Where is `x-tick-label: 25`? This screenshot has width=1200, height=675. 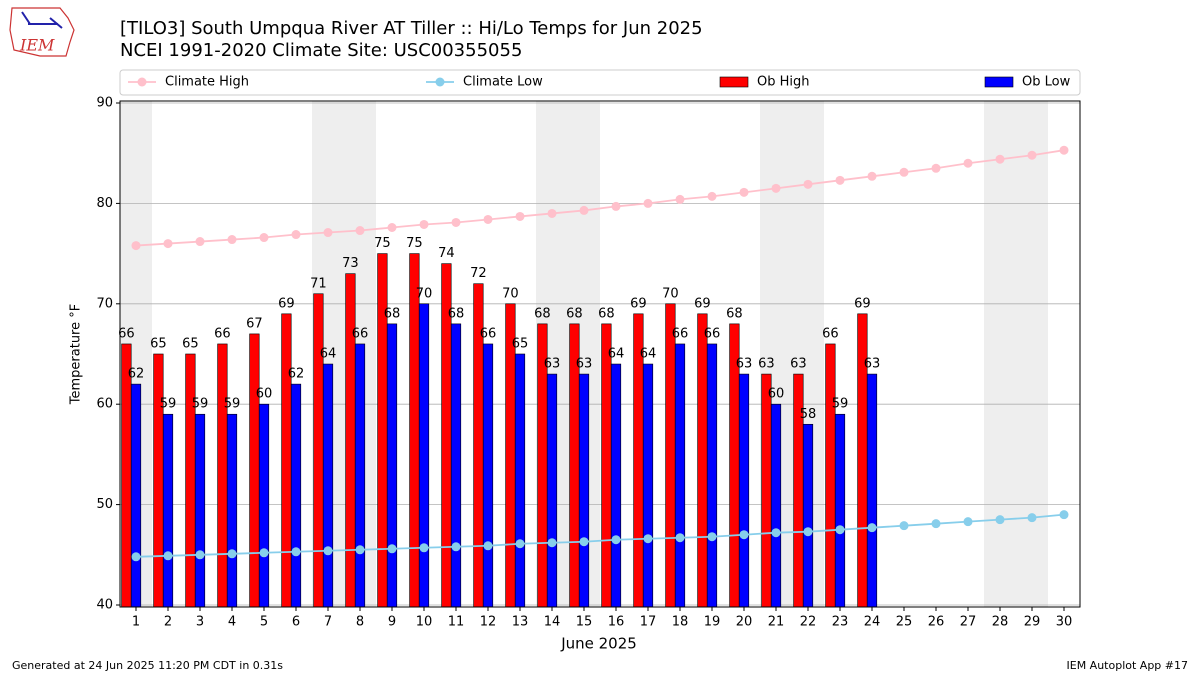
x-tick-label: 25 is located at coordinates (904, 622).